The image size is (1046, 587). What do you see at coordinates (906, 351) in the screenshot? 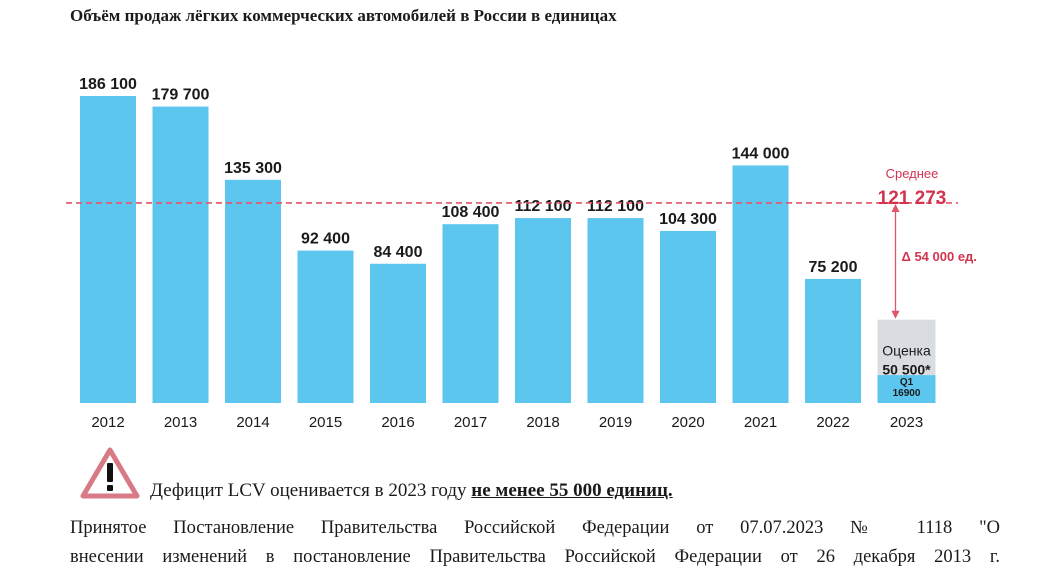
I see `estimate-label: Оценка` at bounding box center [906, 351].